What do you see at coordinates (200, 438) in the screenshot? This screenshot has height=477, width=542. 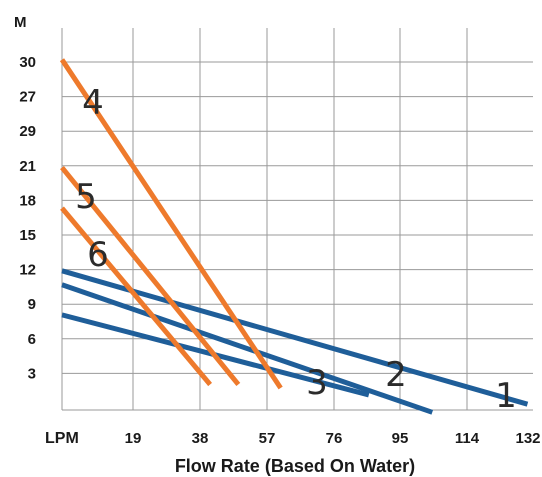 I see `x-tick-label: 38` at bounding box center [200, 438].